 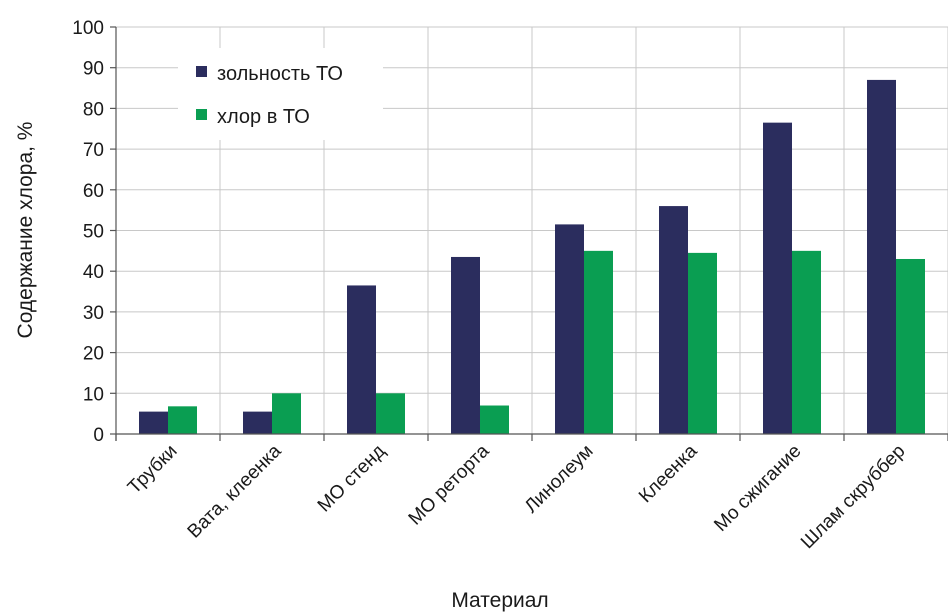 I want to click on x-tick-label: МО реторта, so click(x=449, y=484).